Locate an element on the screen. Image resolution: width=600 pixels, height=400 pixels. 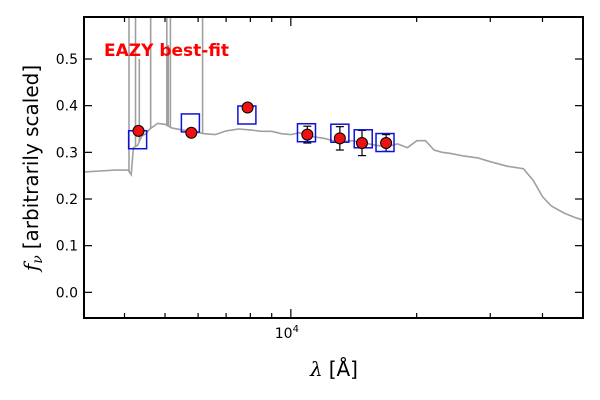
x-tick-label-exponent: 4 is located at coordinates (296, 329).